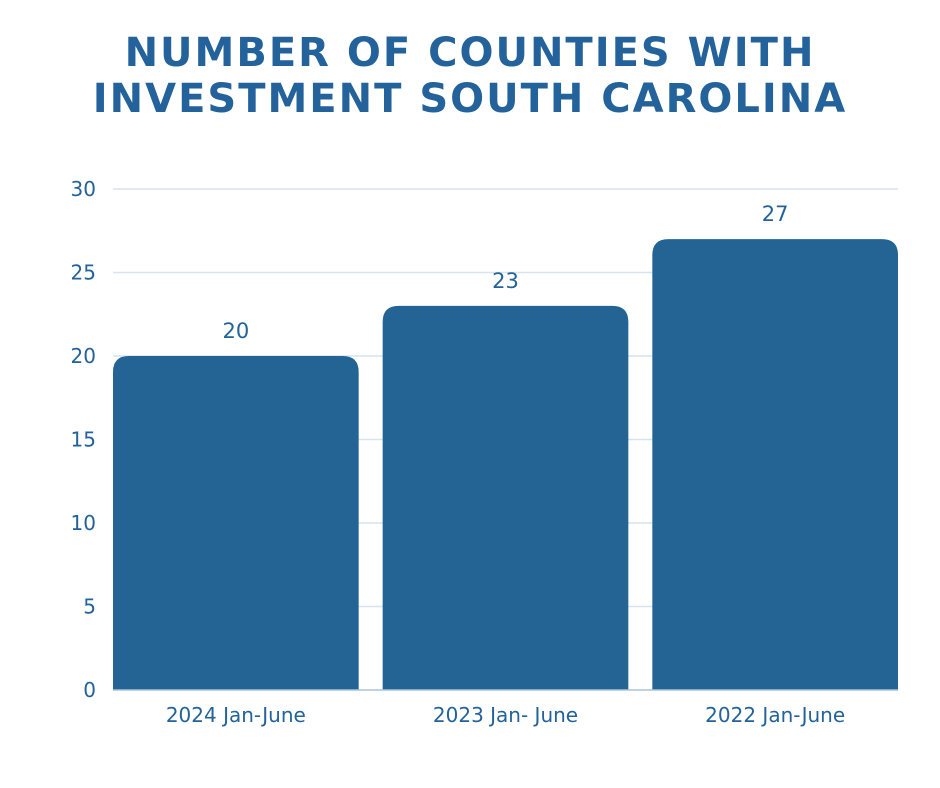 Image resolution: width=940 pixels, height=788 pixels. I want to click on y-tick-label: 10, so click(83, 523).